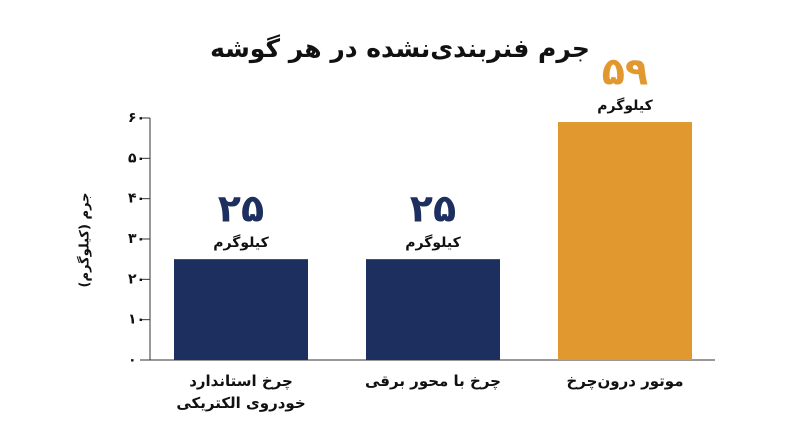 The image size is (800, 447). What do you see at coordinates (136, 118) in the screenshot?
I see `y-tick-label: ۶۰` at bounding box center [136, 118].